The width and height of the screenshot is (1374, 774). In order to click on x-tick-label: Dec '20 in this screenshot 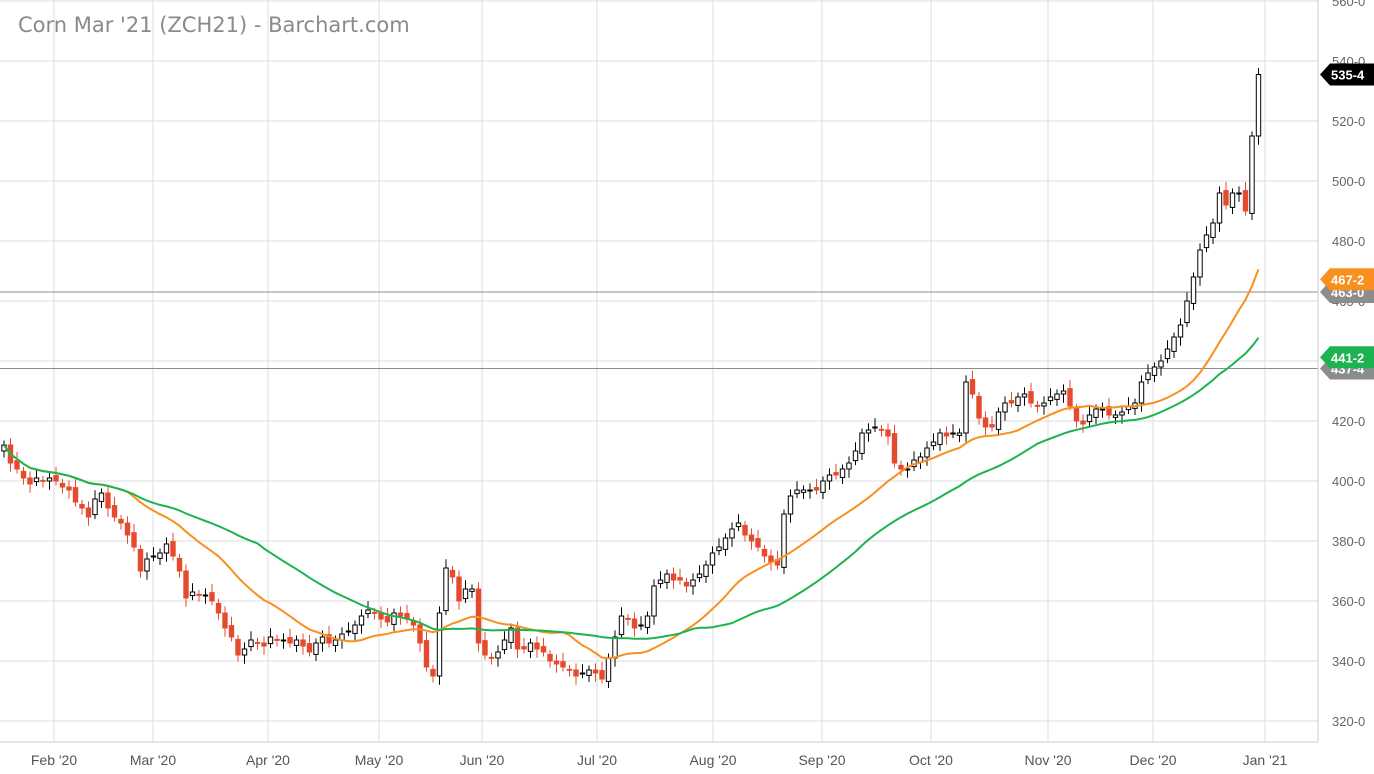, I will do `click(1152, 760)`.